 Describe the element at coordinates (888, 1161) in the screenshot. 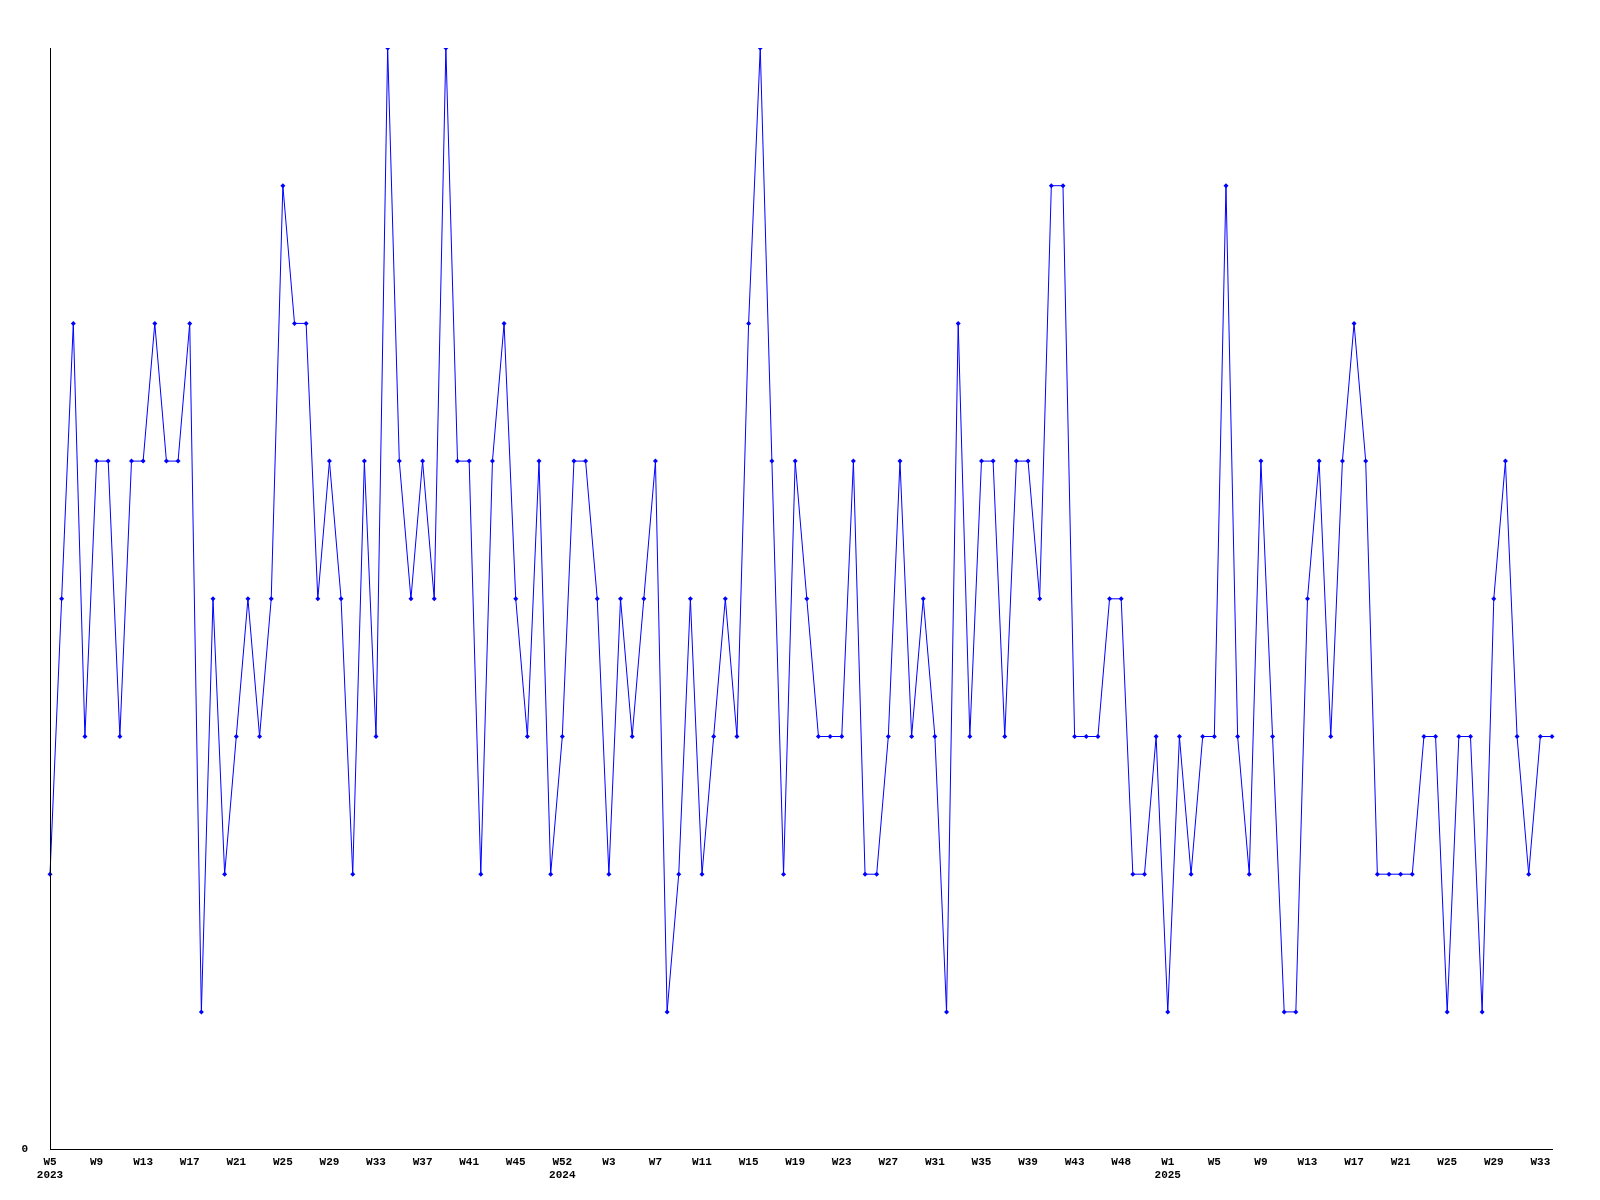

I see `x-tick-label: W27` at that location.